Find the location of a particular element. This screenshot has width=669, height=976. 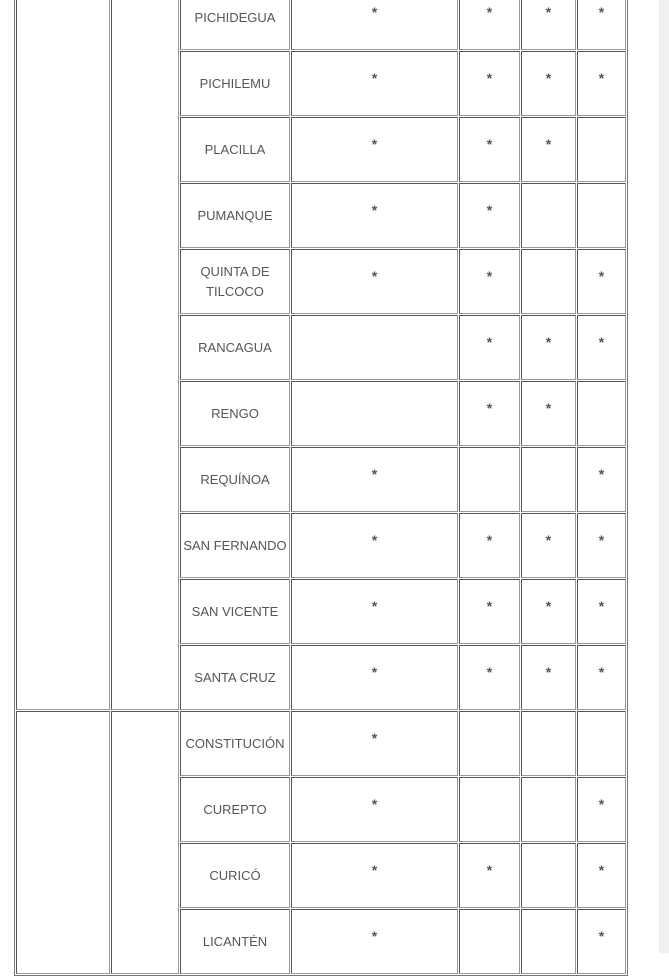

table-row: SANTA CRUZ * * * * is located at coordinates (321, 677).